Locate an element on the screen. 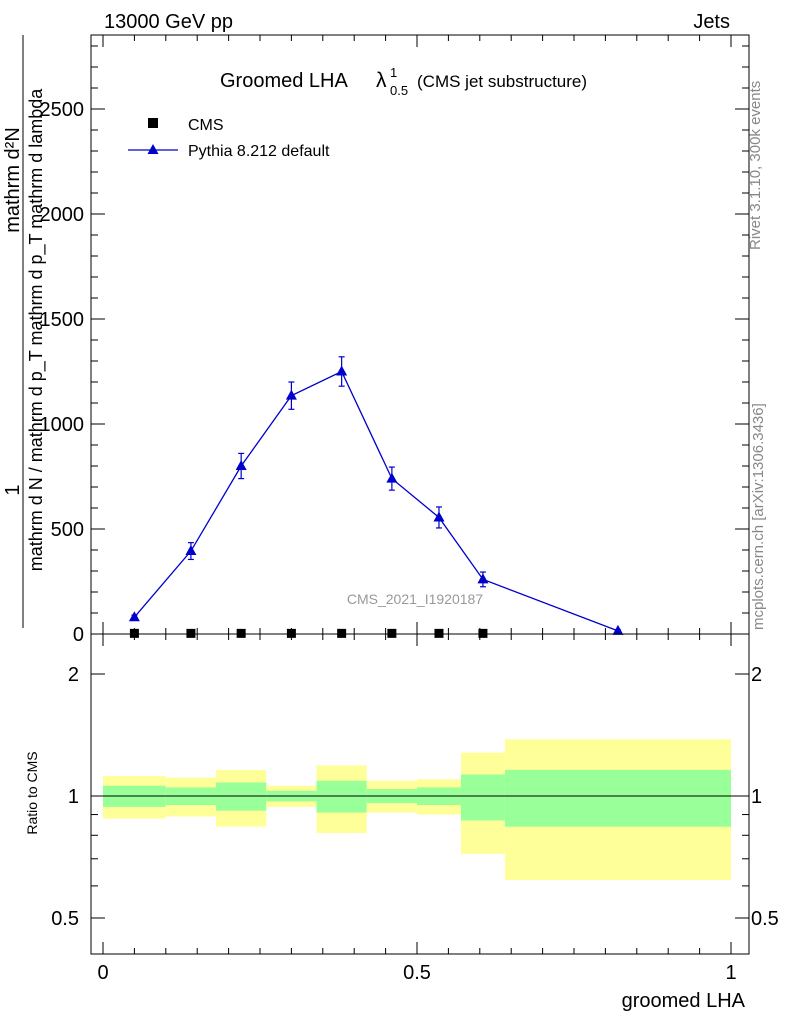 This screenshot has height=1024, width=786. header-left: 13000 GeV pp is located at coordinates (168, 22).